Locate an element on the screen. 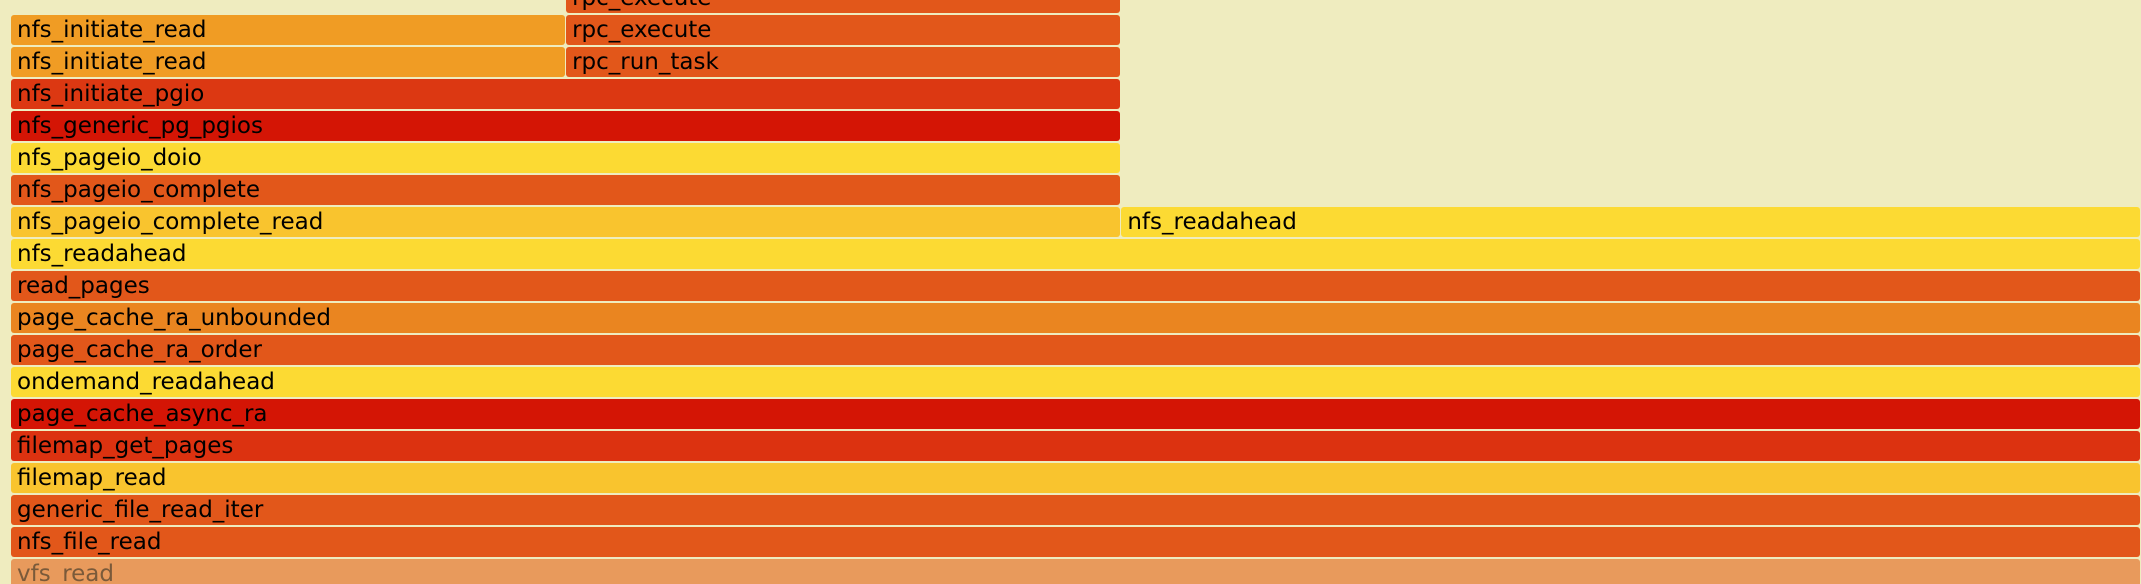 The width and height of the screenshot is (2141, 584). flame-frame: nfs_file_read is located at coordinates (1075, 542).